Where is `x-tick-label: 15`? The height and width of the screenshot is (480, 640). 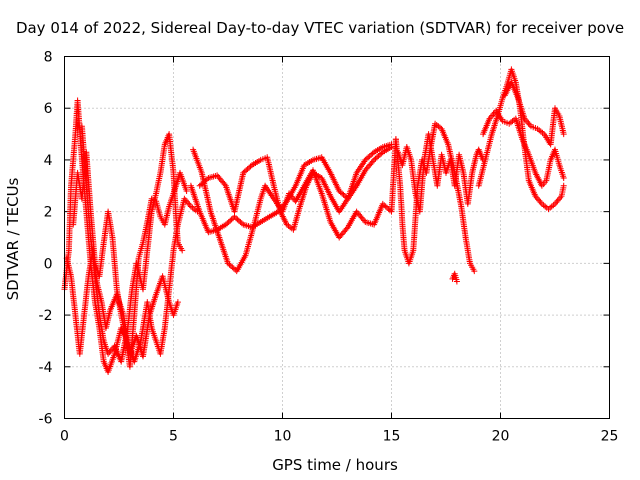 x-tick-label: 15 is located at coordinates (392, 437).